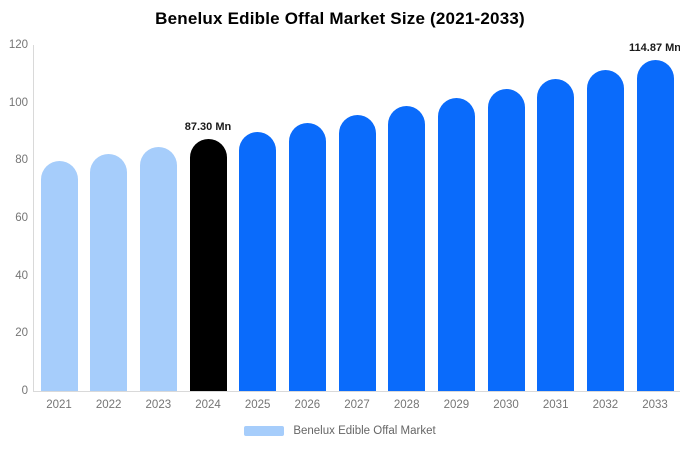 The width and height of the screenshot is (680, 450). Describe the element at coordinates (506, 405) in the screenshot. I see `x-axis-tick-label: 2030` at that location.